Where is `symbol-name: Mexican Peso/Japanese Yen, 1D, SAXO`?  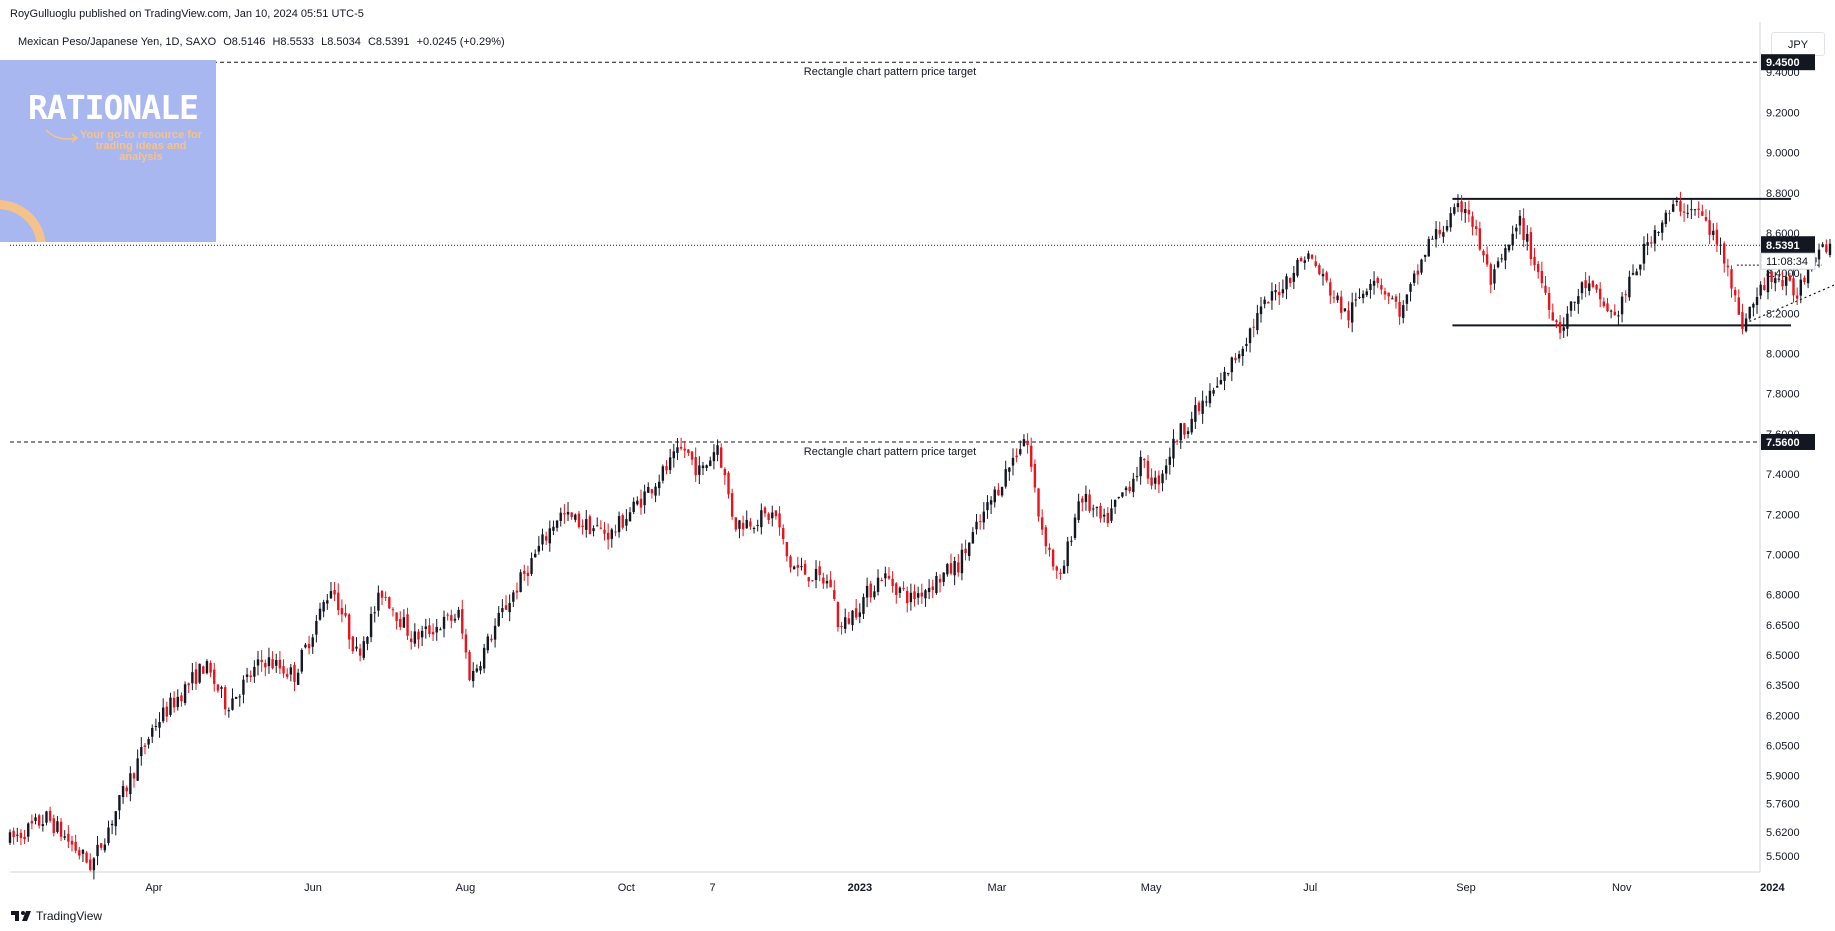
symbol-name: Mexican Peso/Japanese Yen, 1D, SAXO is located at coordinates (117, 42).